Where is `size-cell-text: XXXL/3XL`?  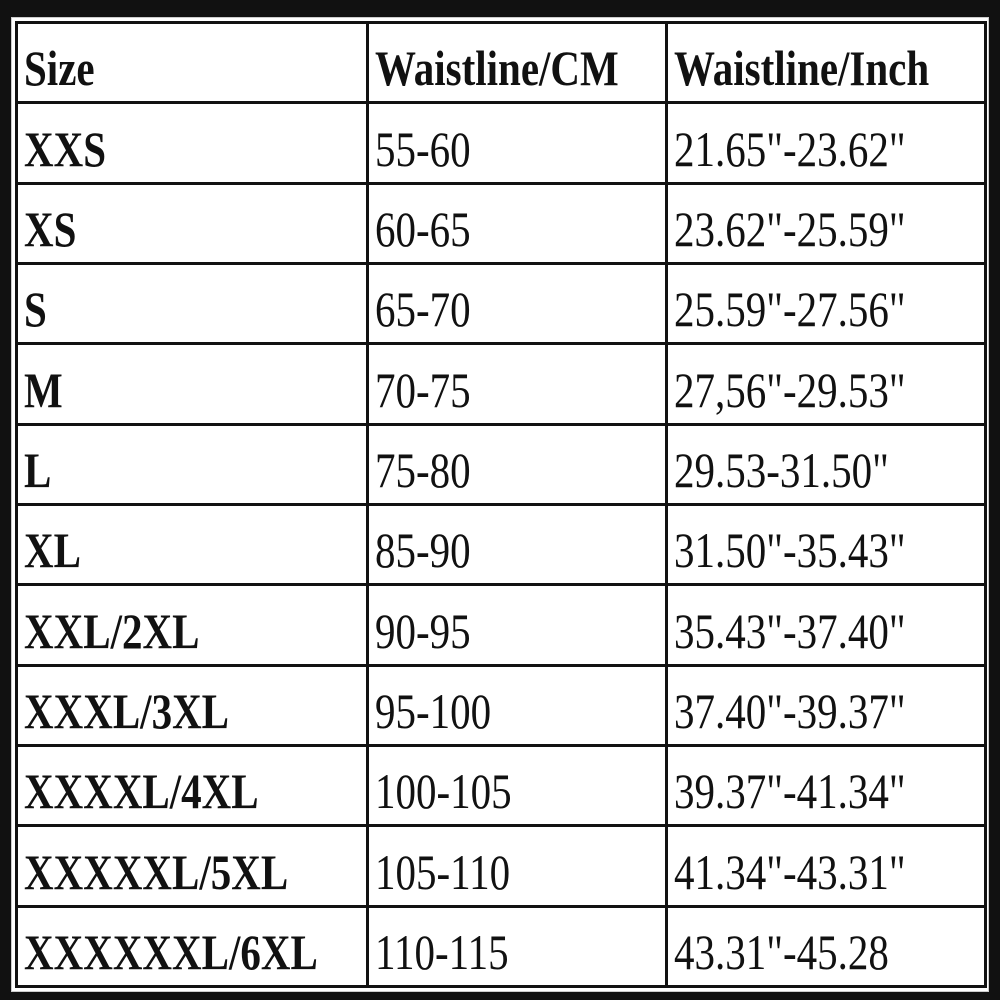
size-cell-text: XXXL/3XL is located at coordinates (127, 710).